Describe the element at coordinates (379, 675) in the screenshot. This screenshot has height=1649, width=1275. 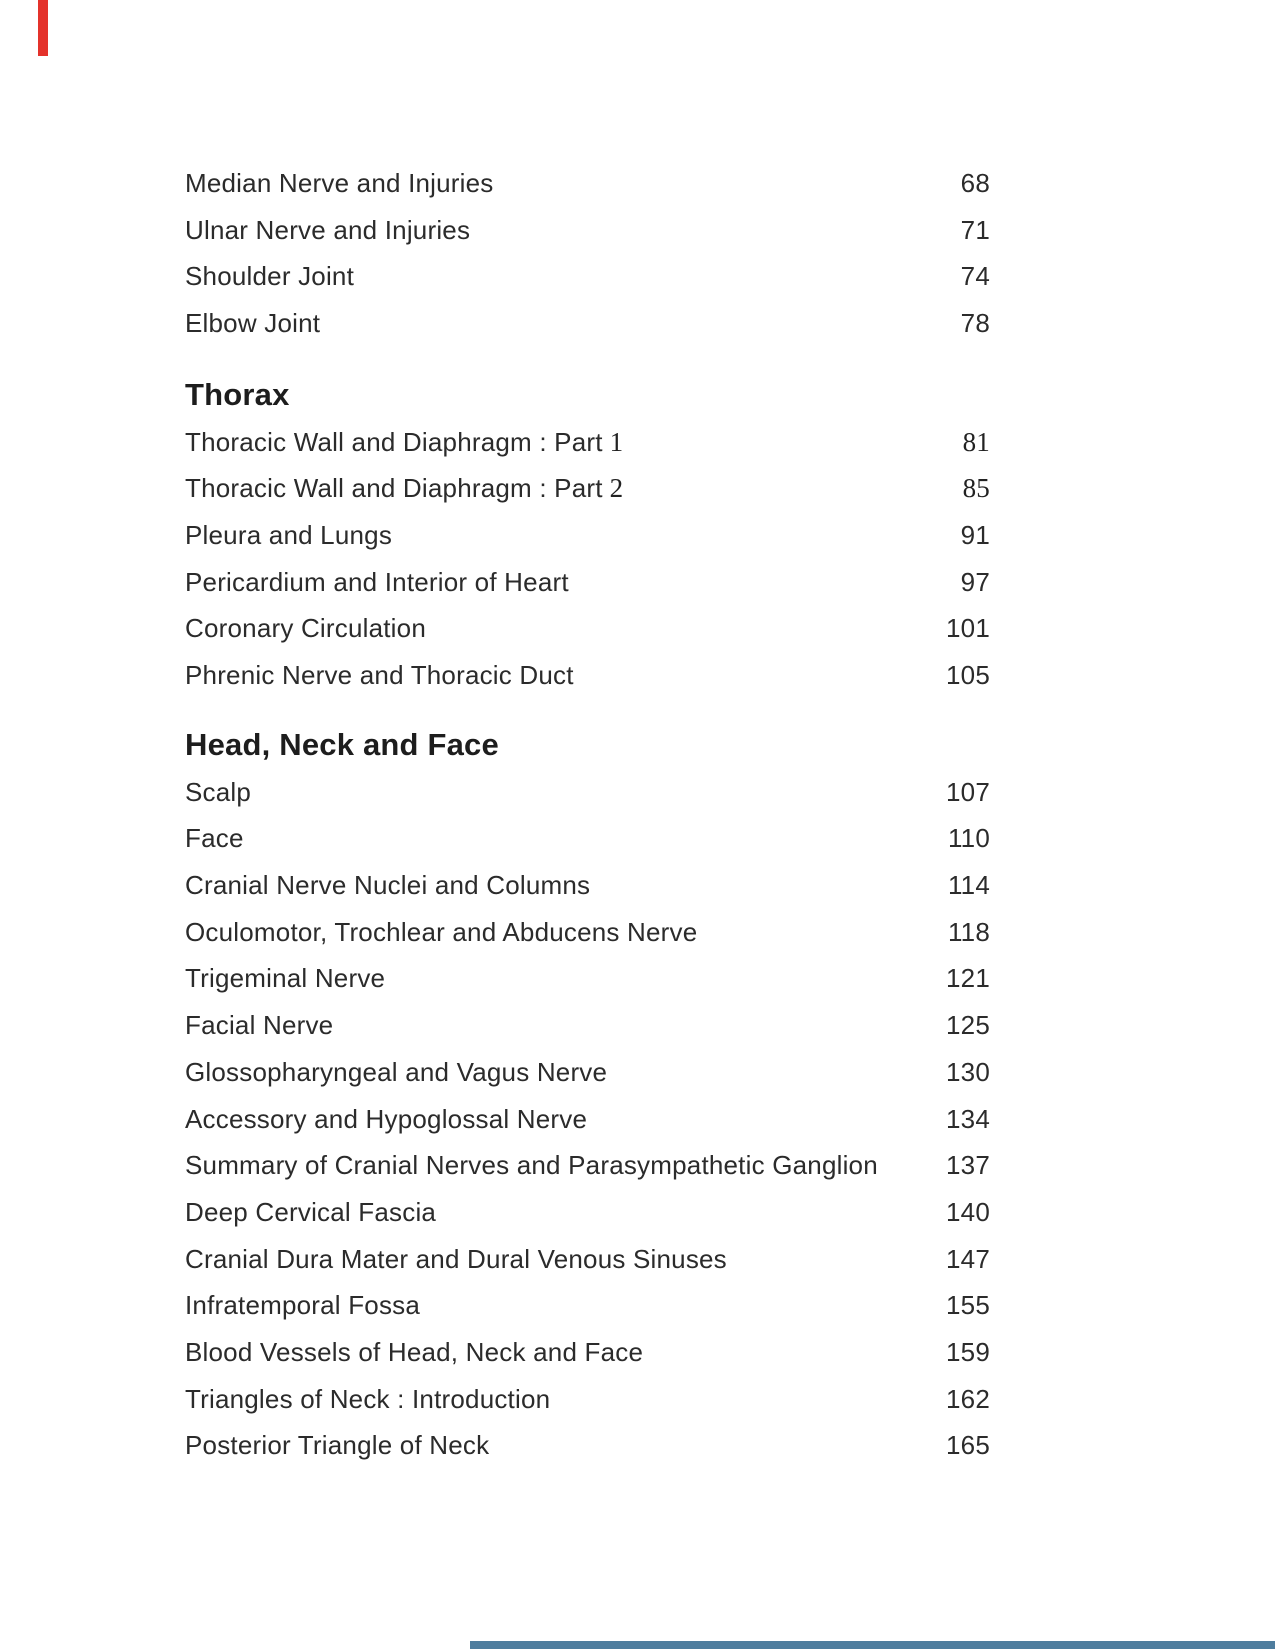
I see `toc-entry-title: Phrenic Nerve and Thoracic Duct` at that location.